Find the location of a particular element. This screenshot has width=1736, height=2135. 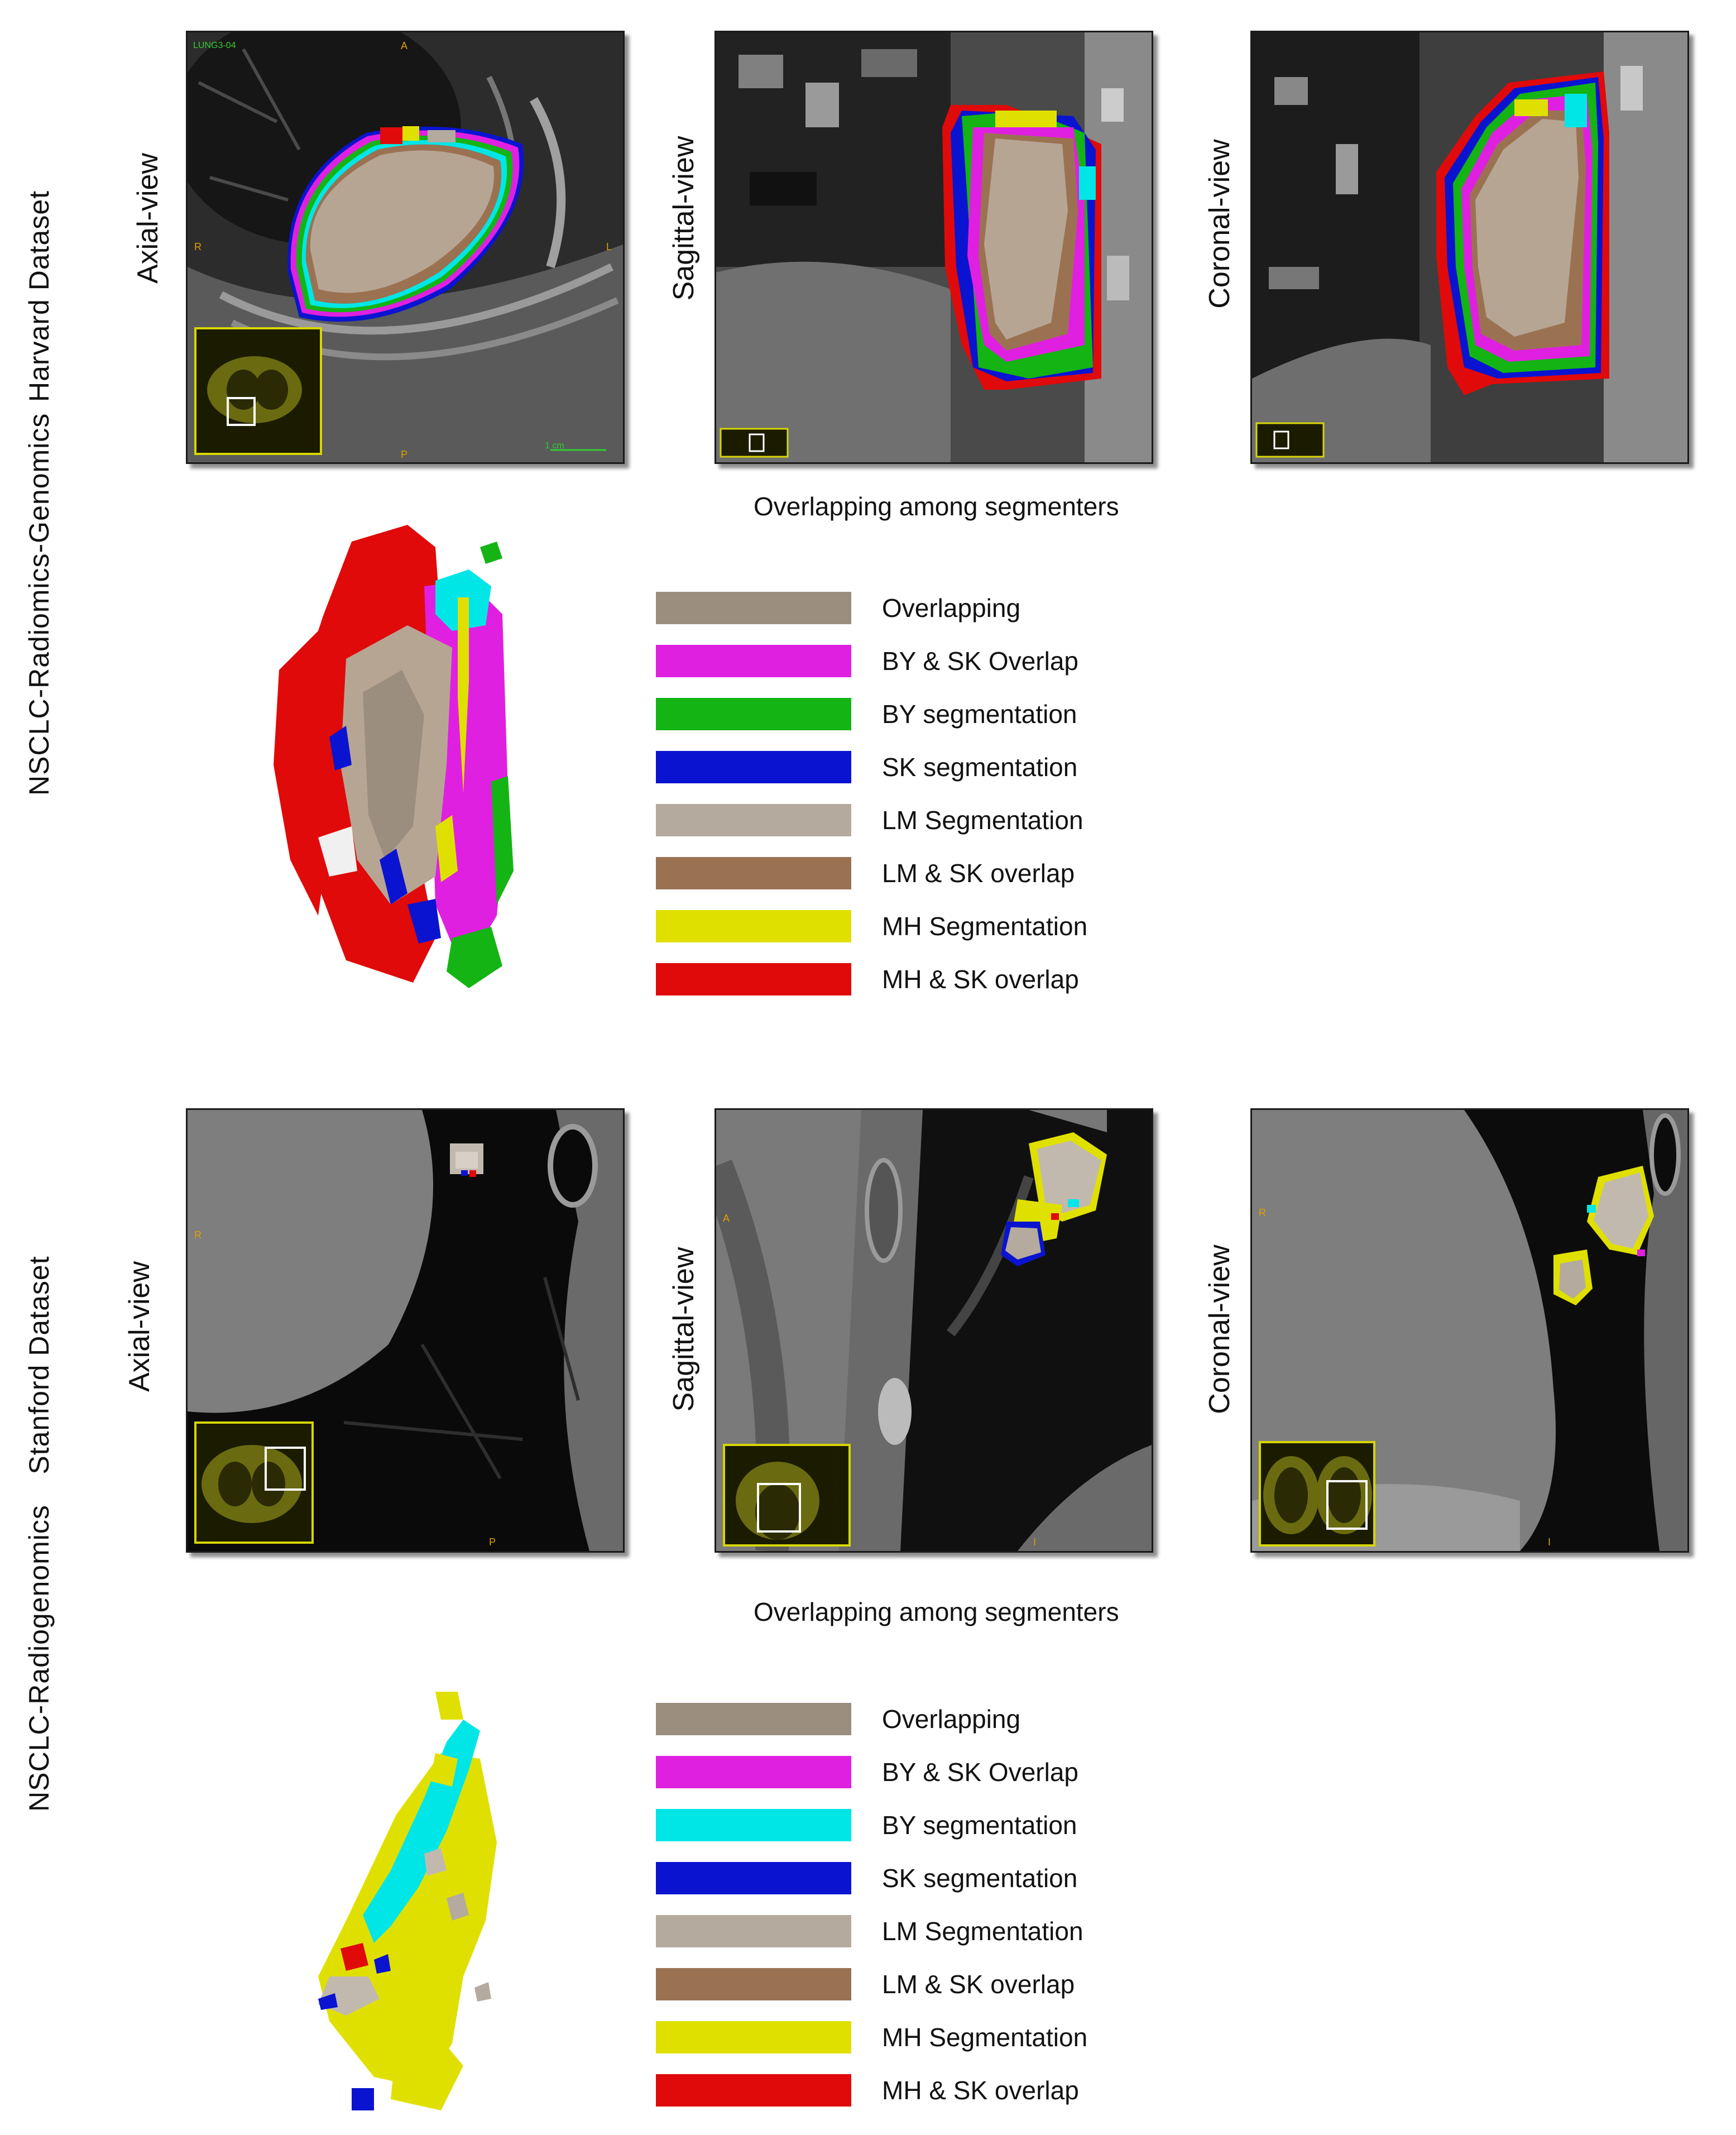

right-marker-stanford: R is located at coordinates (198, 1235).